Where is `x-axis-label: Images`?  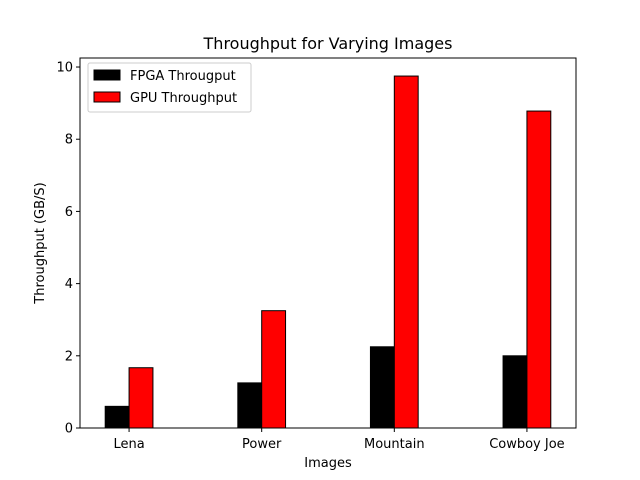 x-axis-label: Images is located at coordinates (328, 463).